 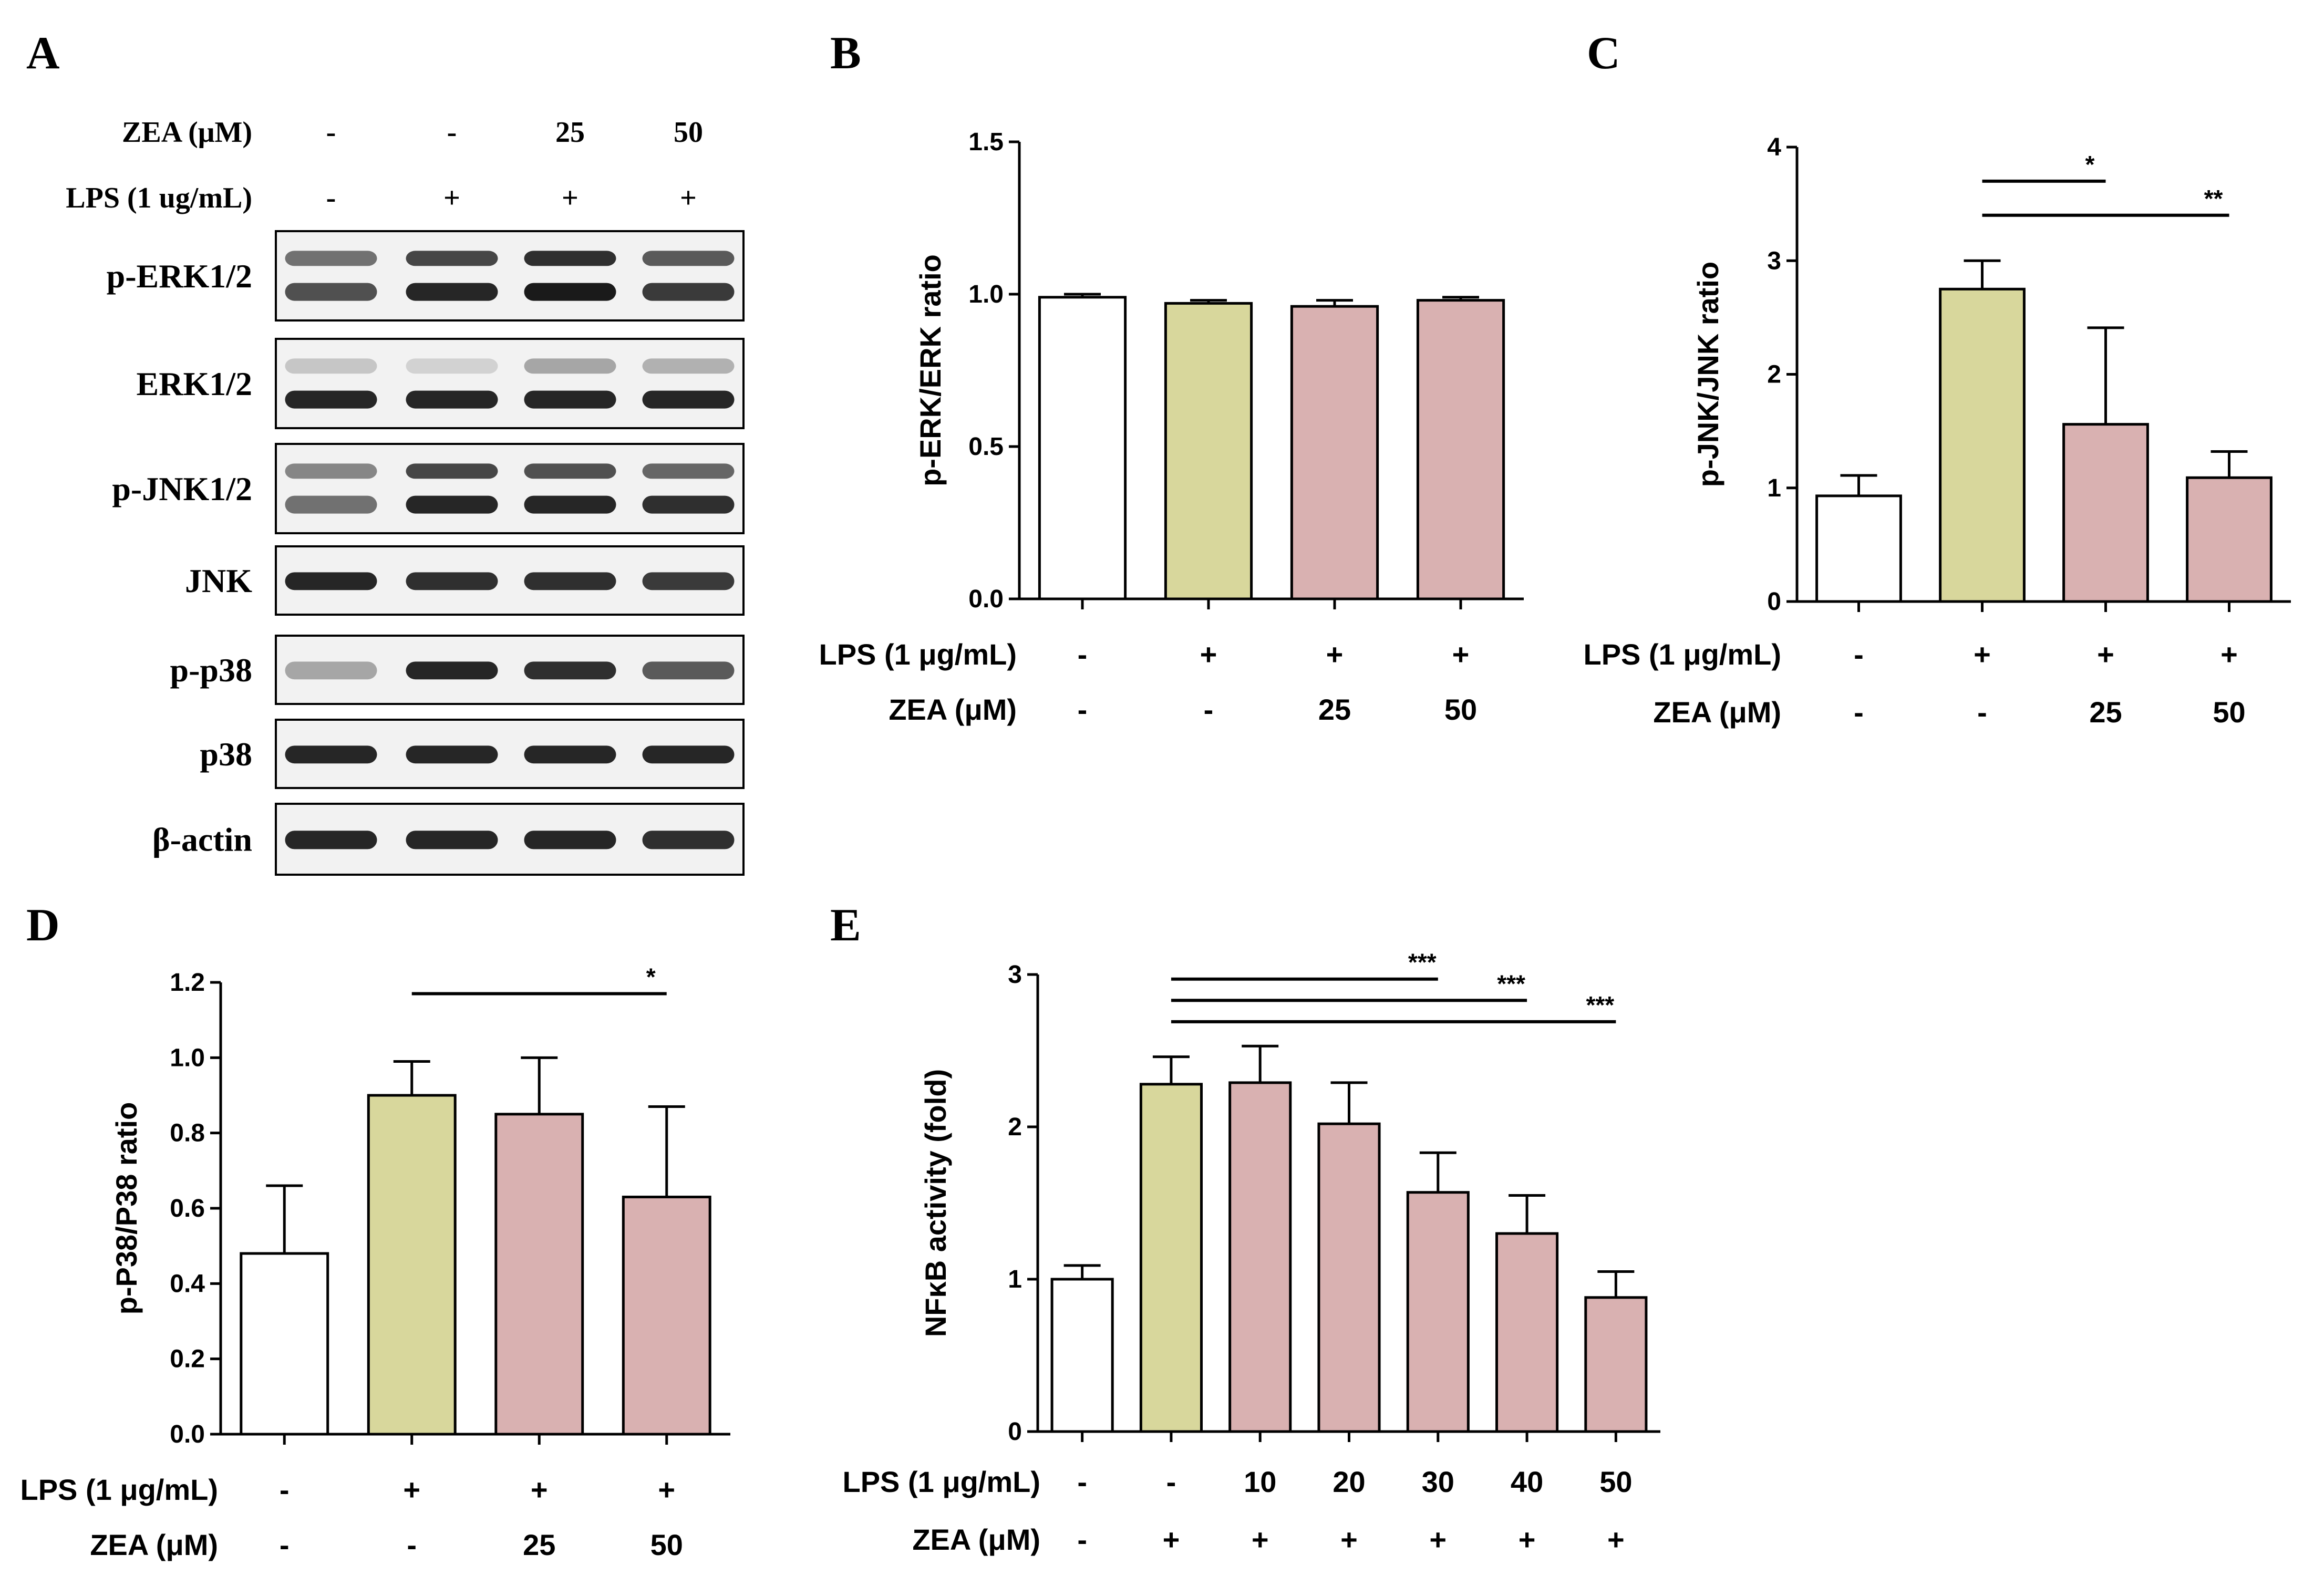 I want to click on wb-blot-row: p-ERK1/2, so click(x=426, y=276).